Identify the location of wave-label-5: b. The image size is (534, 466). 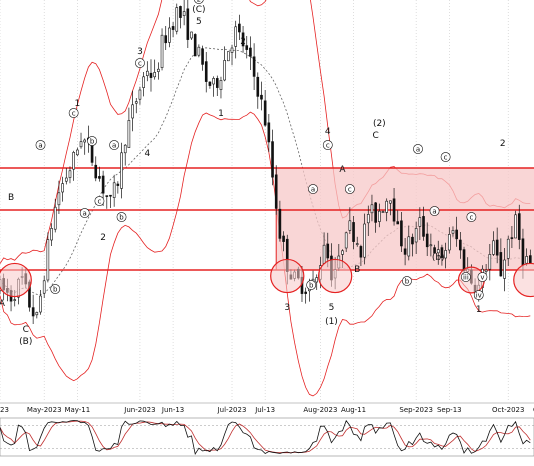
(55, 290).